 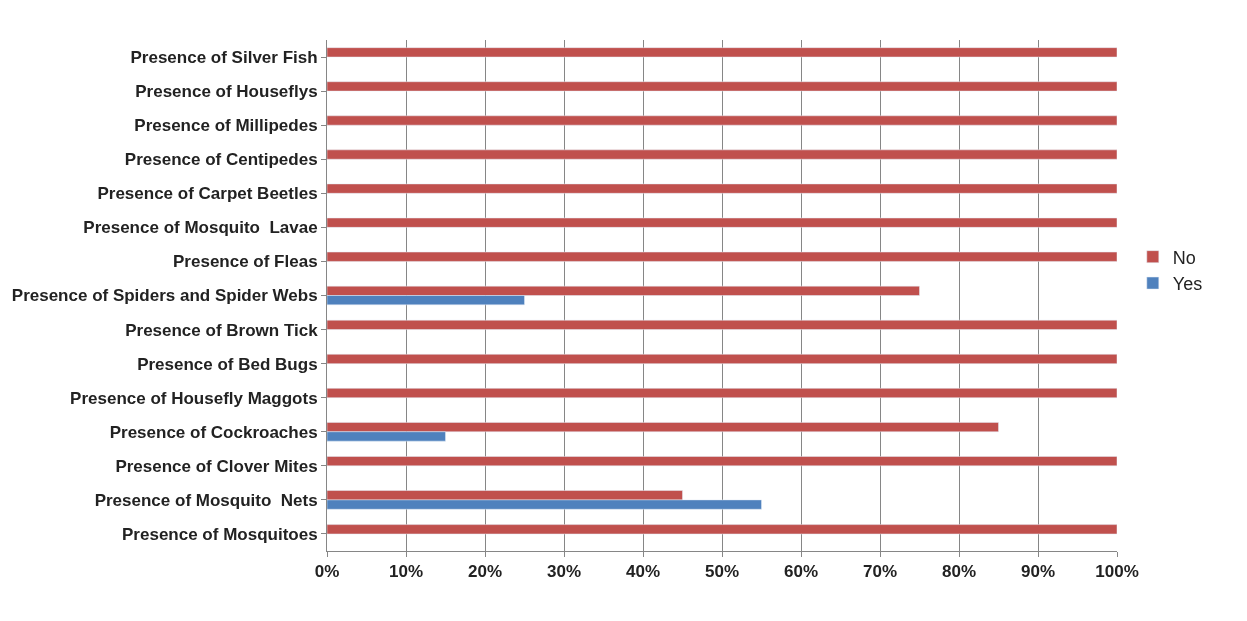 What do you see at coordinates (213, 432) in the screenshot?
I see `y-tick-label: Presence of Cockroaches` at bounding box center [213, 432].